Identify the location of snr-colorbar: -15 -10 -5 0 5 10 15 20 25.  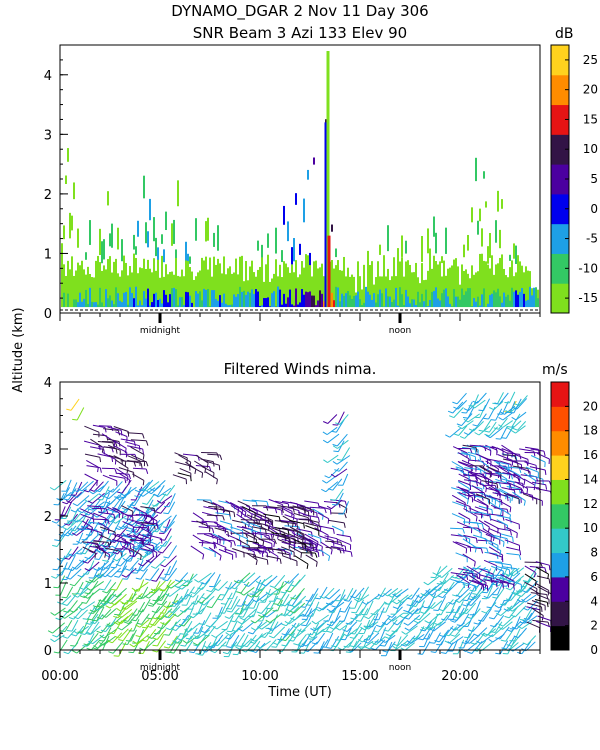
(574, 179).